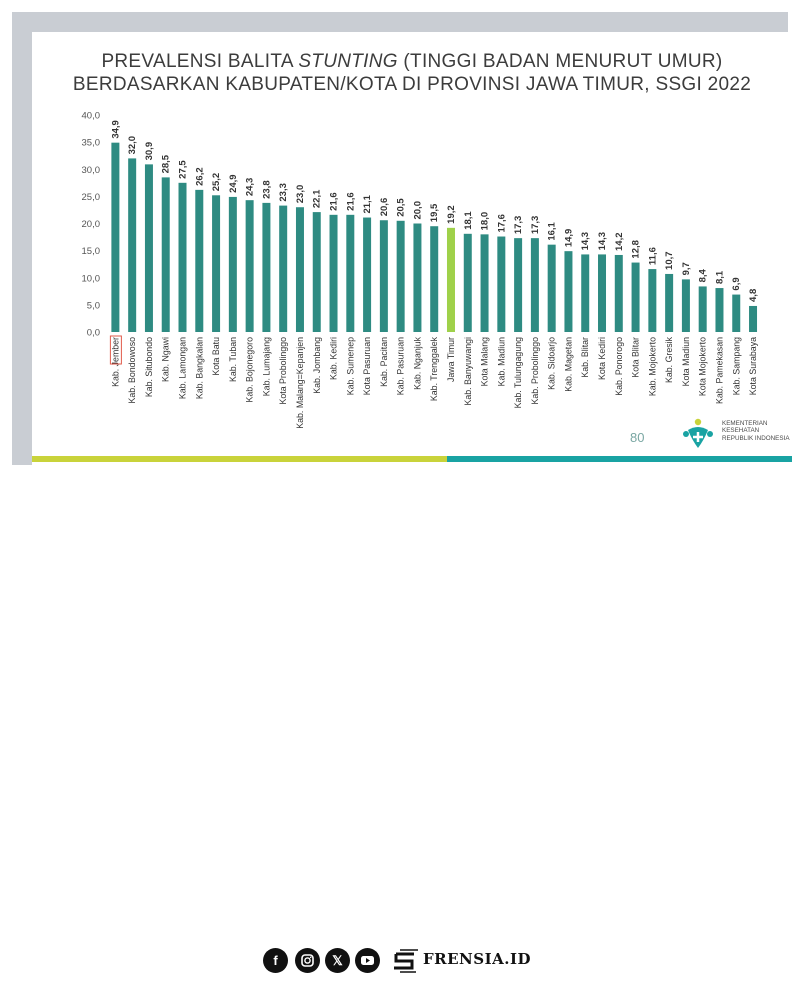 The image size is (800, 981). What do you see at coordinates (669, 260) in the screenshot?
I see `value-label: 10,7` at bounding box center [669, 260].